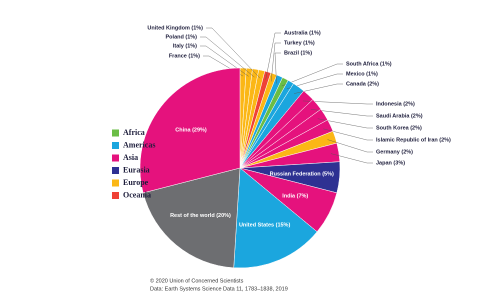 This screenshot has height=300, width=500. Describe the element at coordinates (399, 116) in the screenshot. I see `slice-label: Saudi Arabia (2%)` at that location.